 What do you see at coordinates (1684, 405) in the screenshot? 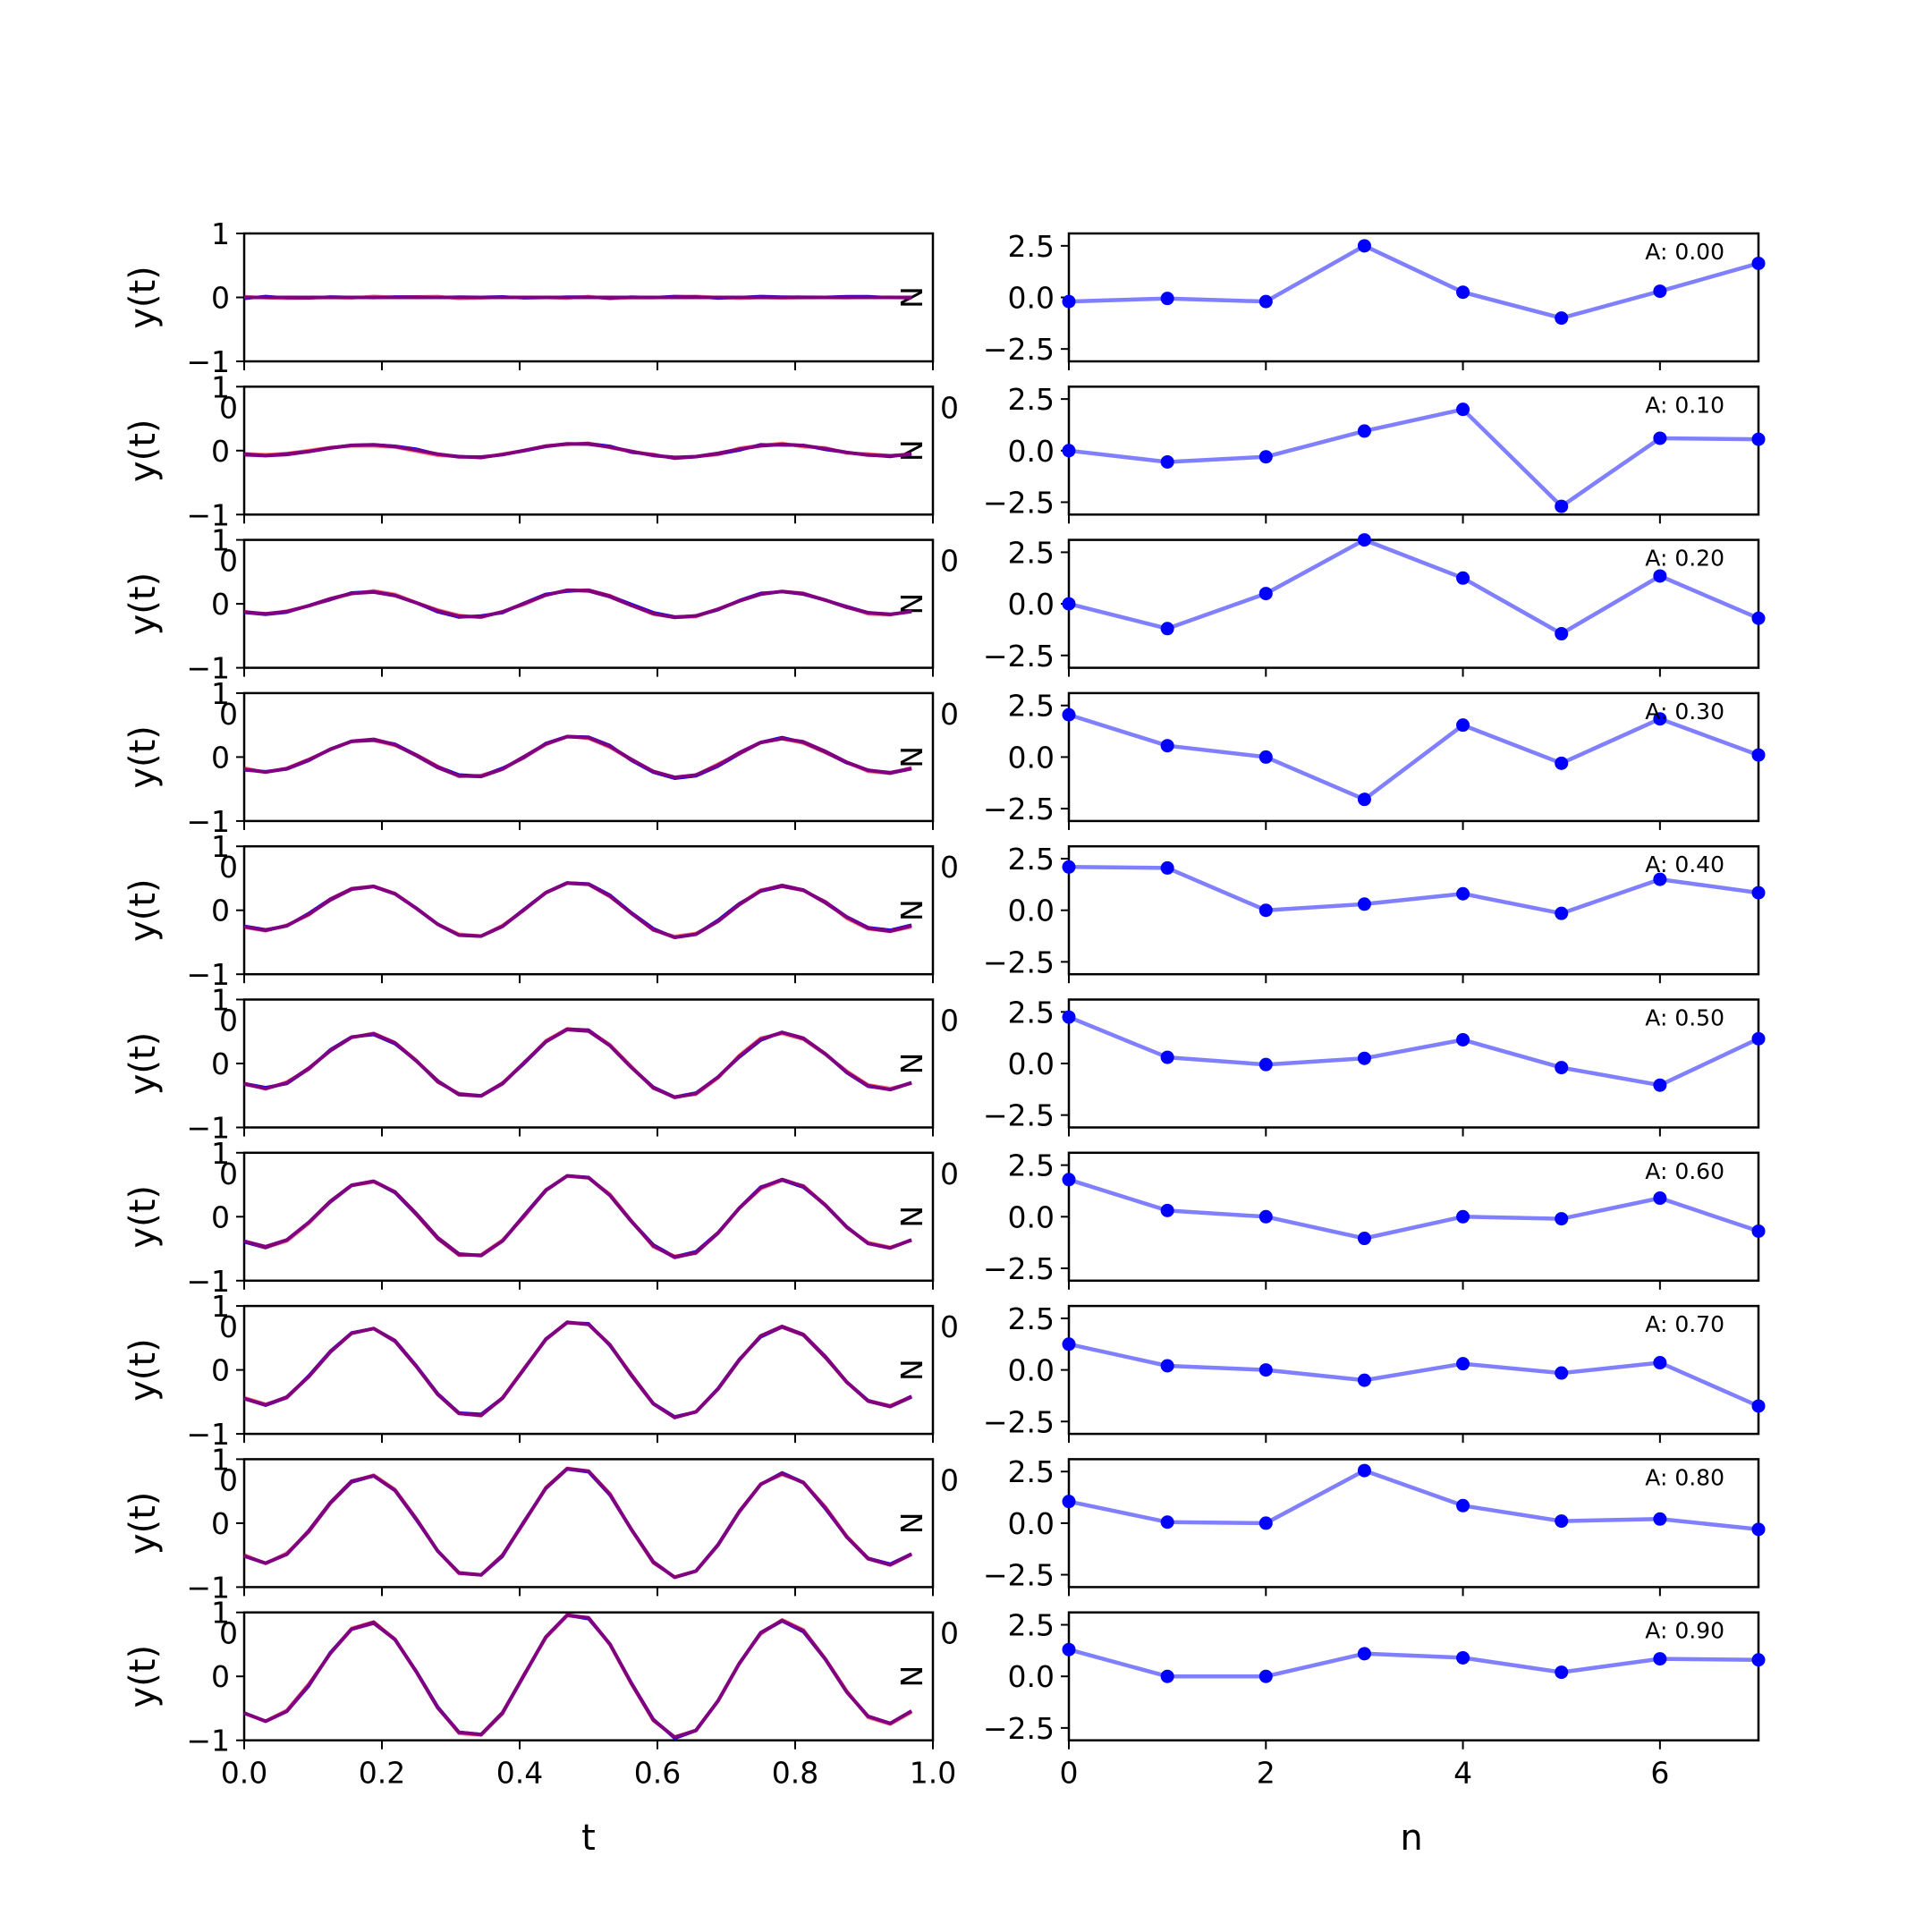
I see `right-annotation: A: 0.10` at bounding box center [1684, 405].